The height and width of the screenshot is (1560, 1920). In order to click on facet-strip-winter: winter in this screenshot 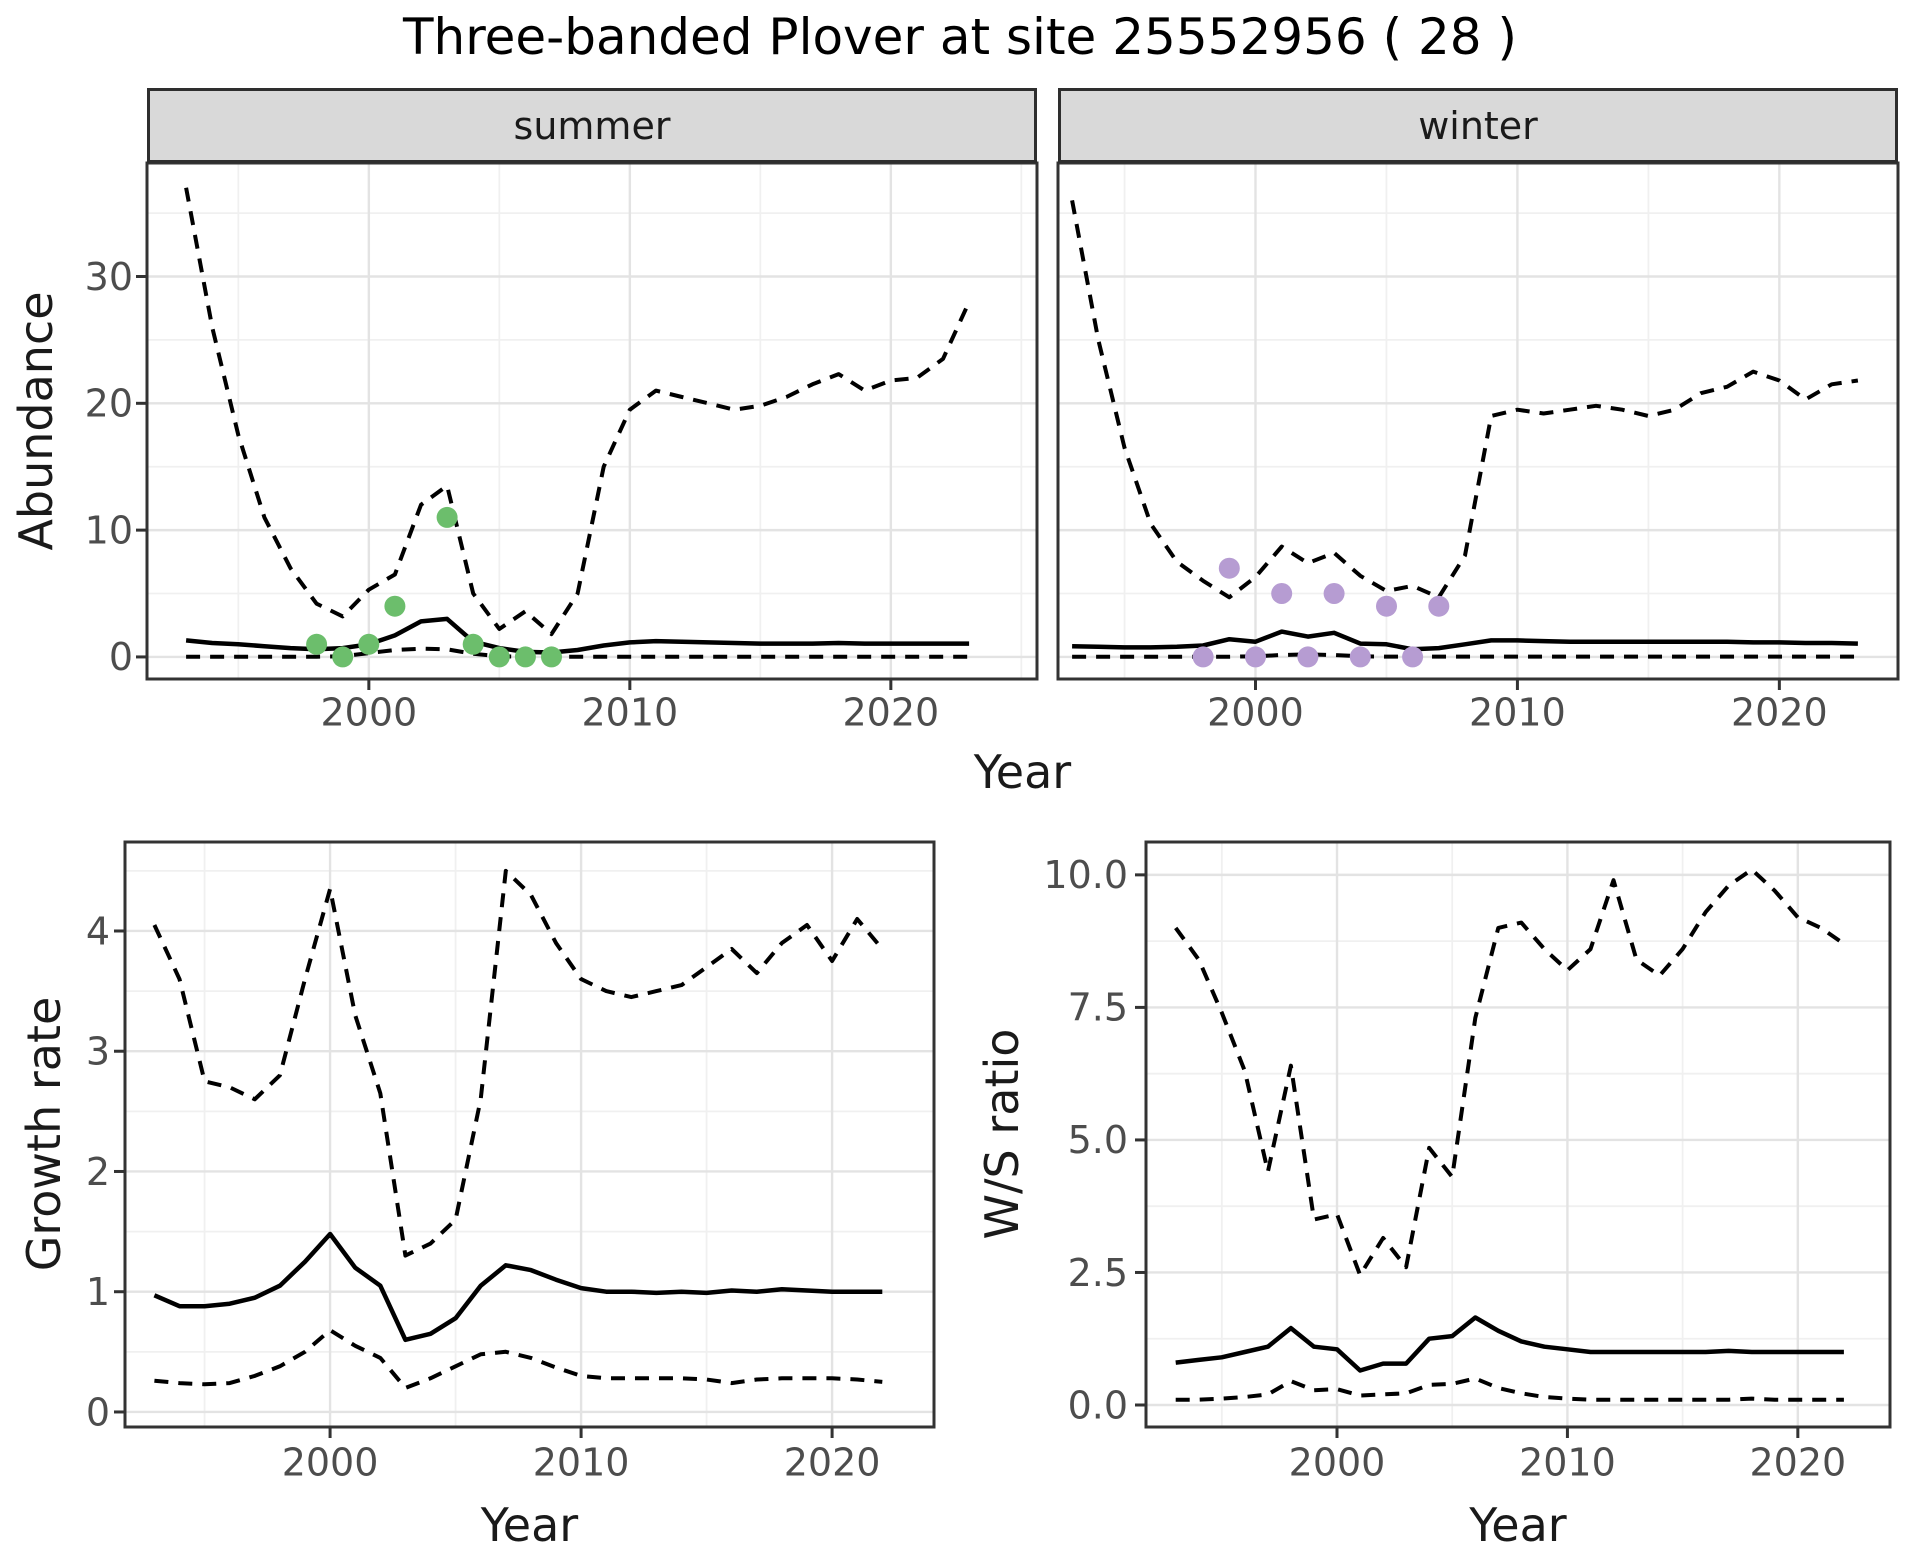, I will do `click(1478, 125)`.